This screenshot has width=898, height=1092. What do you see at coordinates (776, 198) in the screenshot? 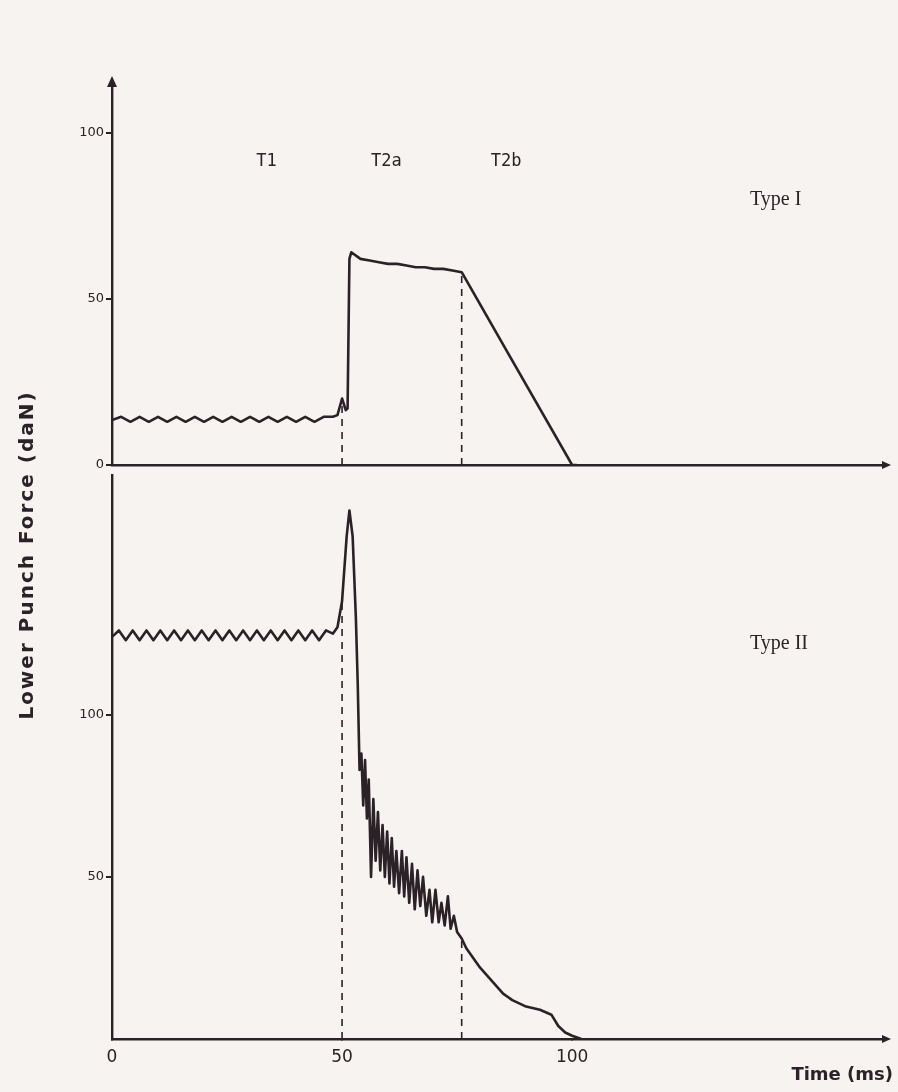
I see `annotation: Type I` at bounding box center [776, 198].